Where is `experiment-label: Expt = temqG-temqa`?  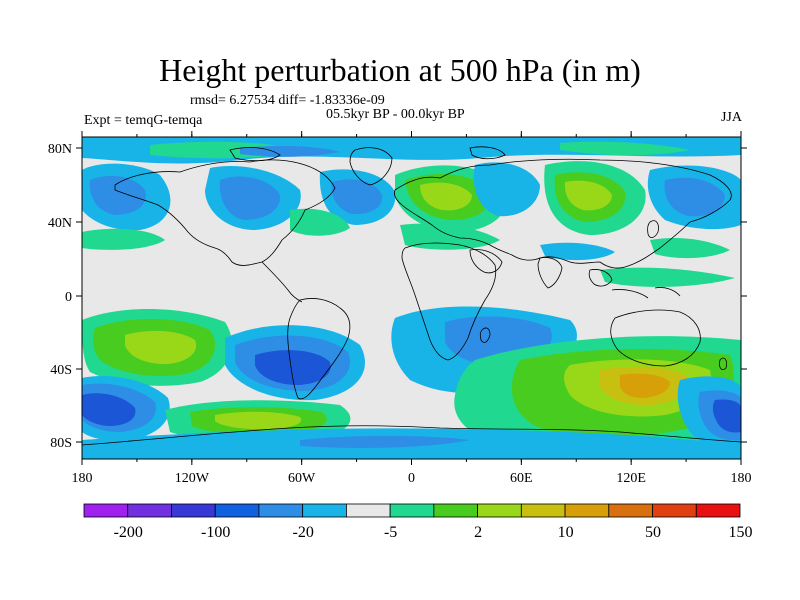 experiment-label: Expt = temqG-temqa is located at coordinates (143, 120).